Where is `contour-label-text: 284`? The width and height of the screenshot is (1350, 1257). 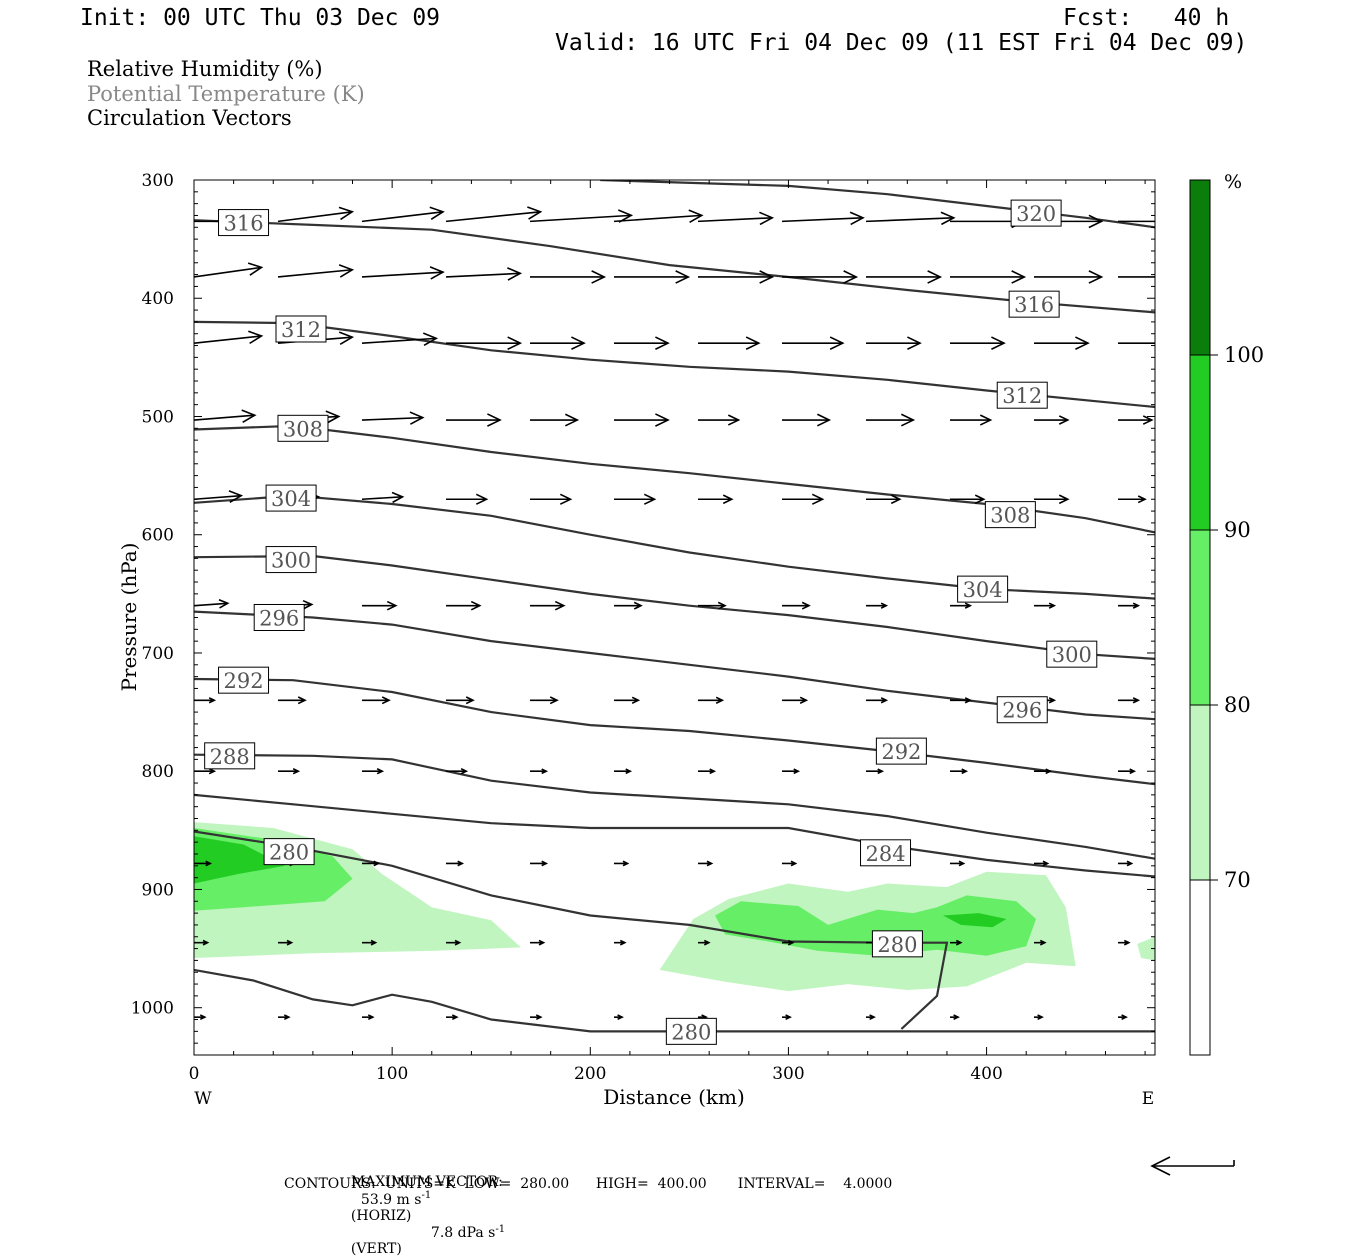
contour-label-text: 284 is located at coordinates (885, 854).